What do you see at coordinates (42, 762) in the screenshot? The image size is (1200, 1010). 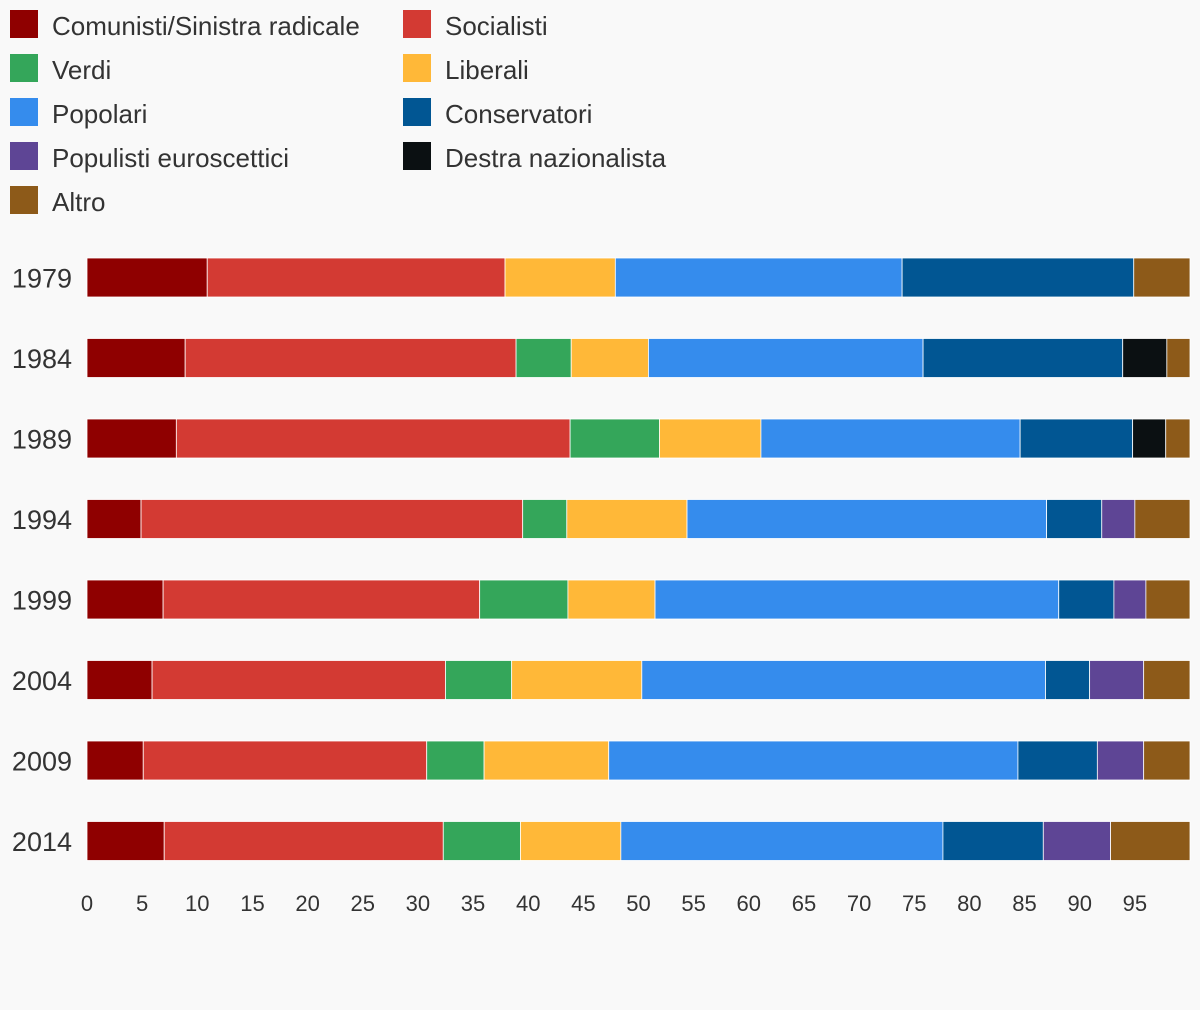 I see `category-label: 2009` at bounding box center [42, 762].